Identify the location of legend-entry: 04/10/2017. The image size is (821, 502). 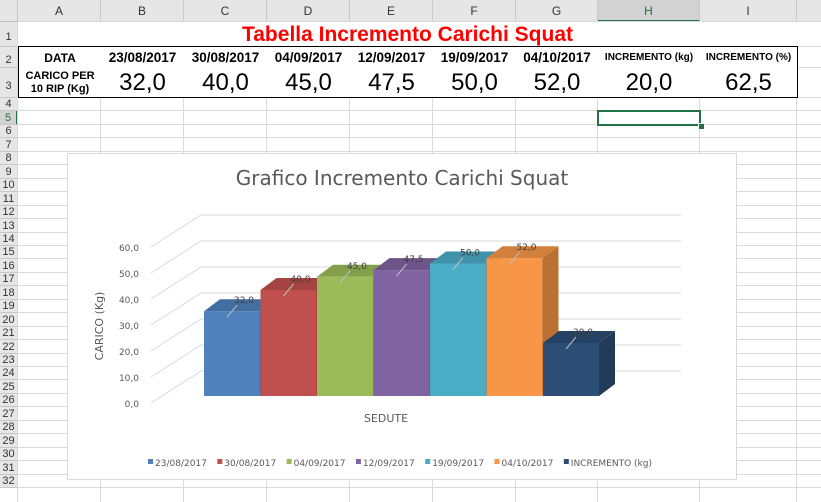
(528, 464).